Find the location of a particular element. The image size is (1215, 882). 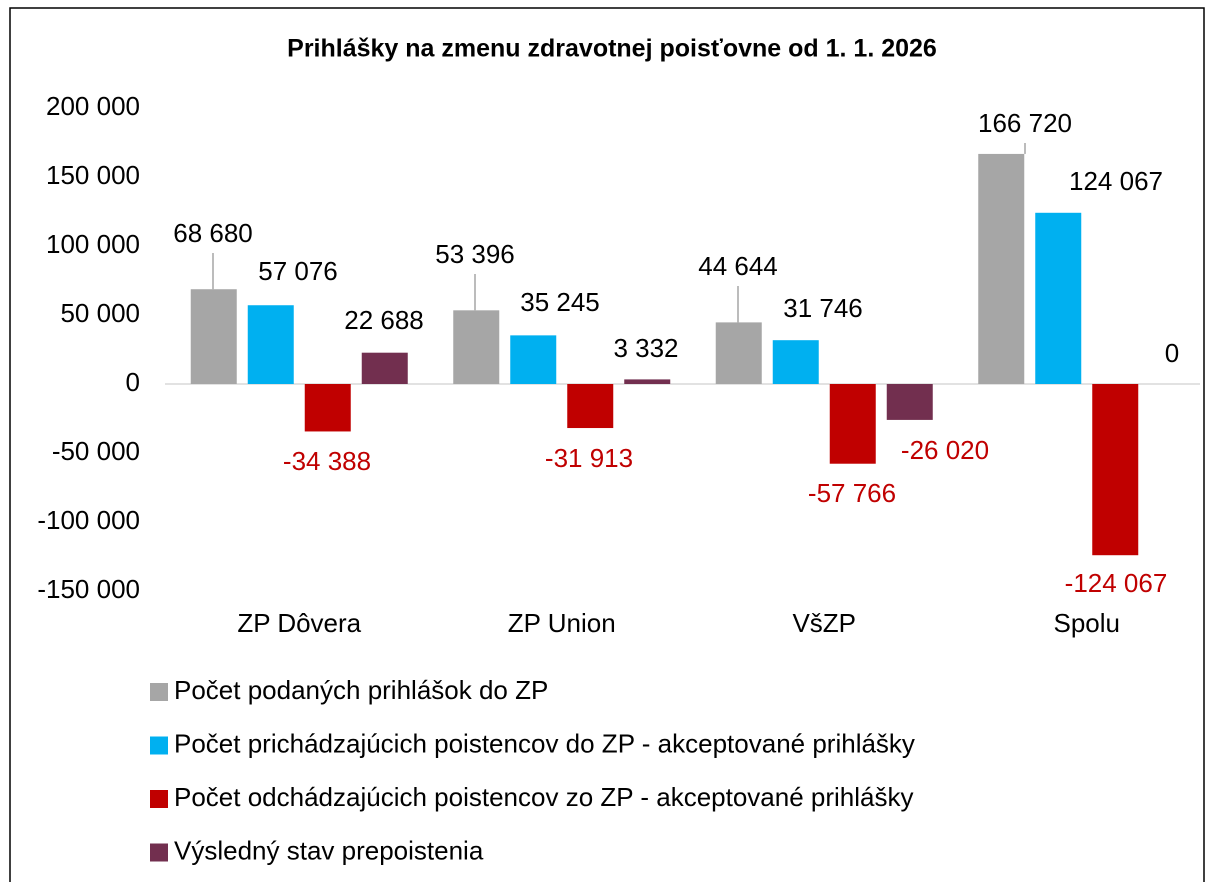

y-tick-label: 150 000 is located at coordinates (93, 175).